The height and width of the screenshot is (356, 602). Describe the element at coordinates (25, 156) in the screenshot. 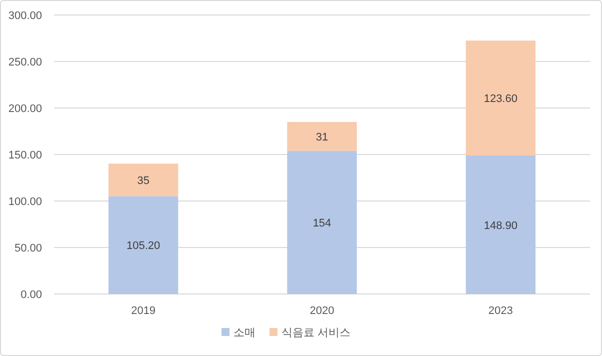

I see `y-tick-label: 150.00` at that location.